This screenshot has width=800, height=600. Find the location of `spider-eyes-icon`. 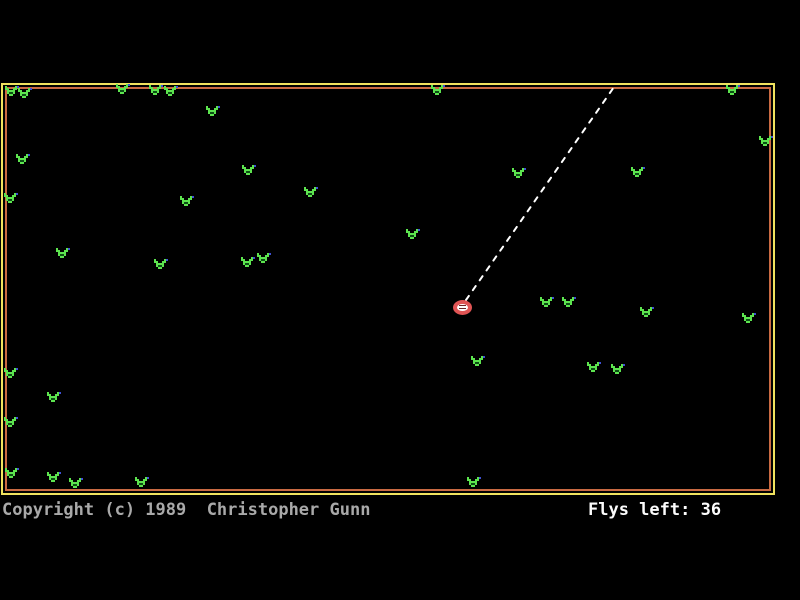

spider-eyes-icon is located at coordinates (462, 307).